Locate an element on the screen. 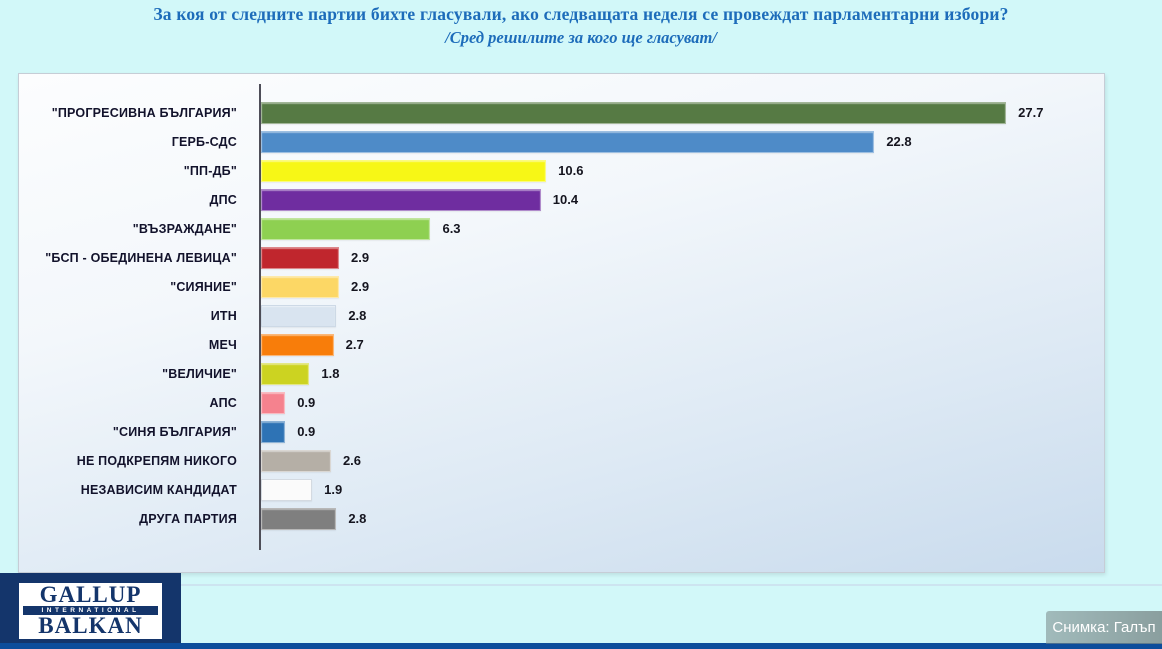  bar-zone: 22.8 is located at coordinates (671, 141).